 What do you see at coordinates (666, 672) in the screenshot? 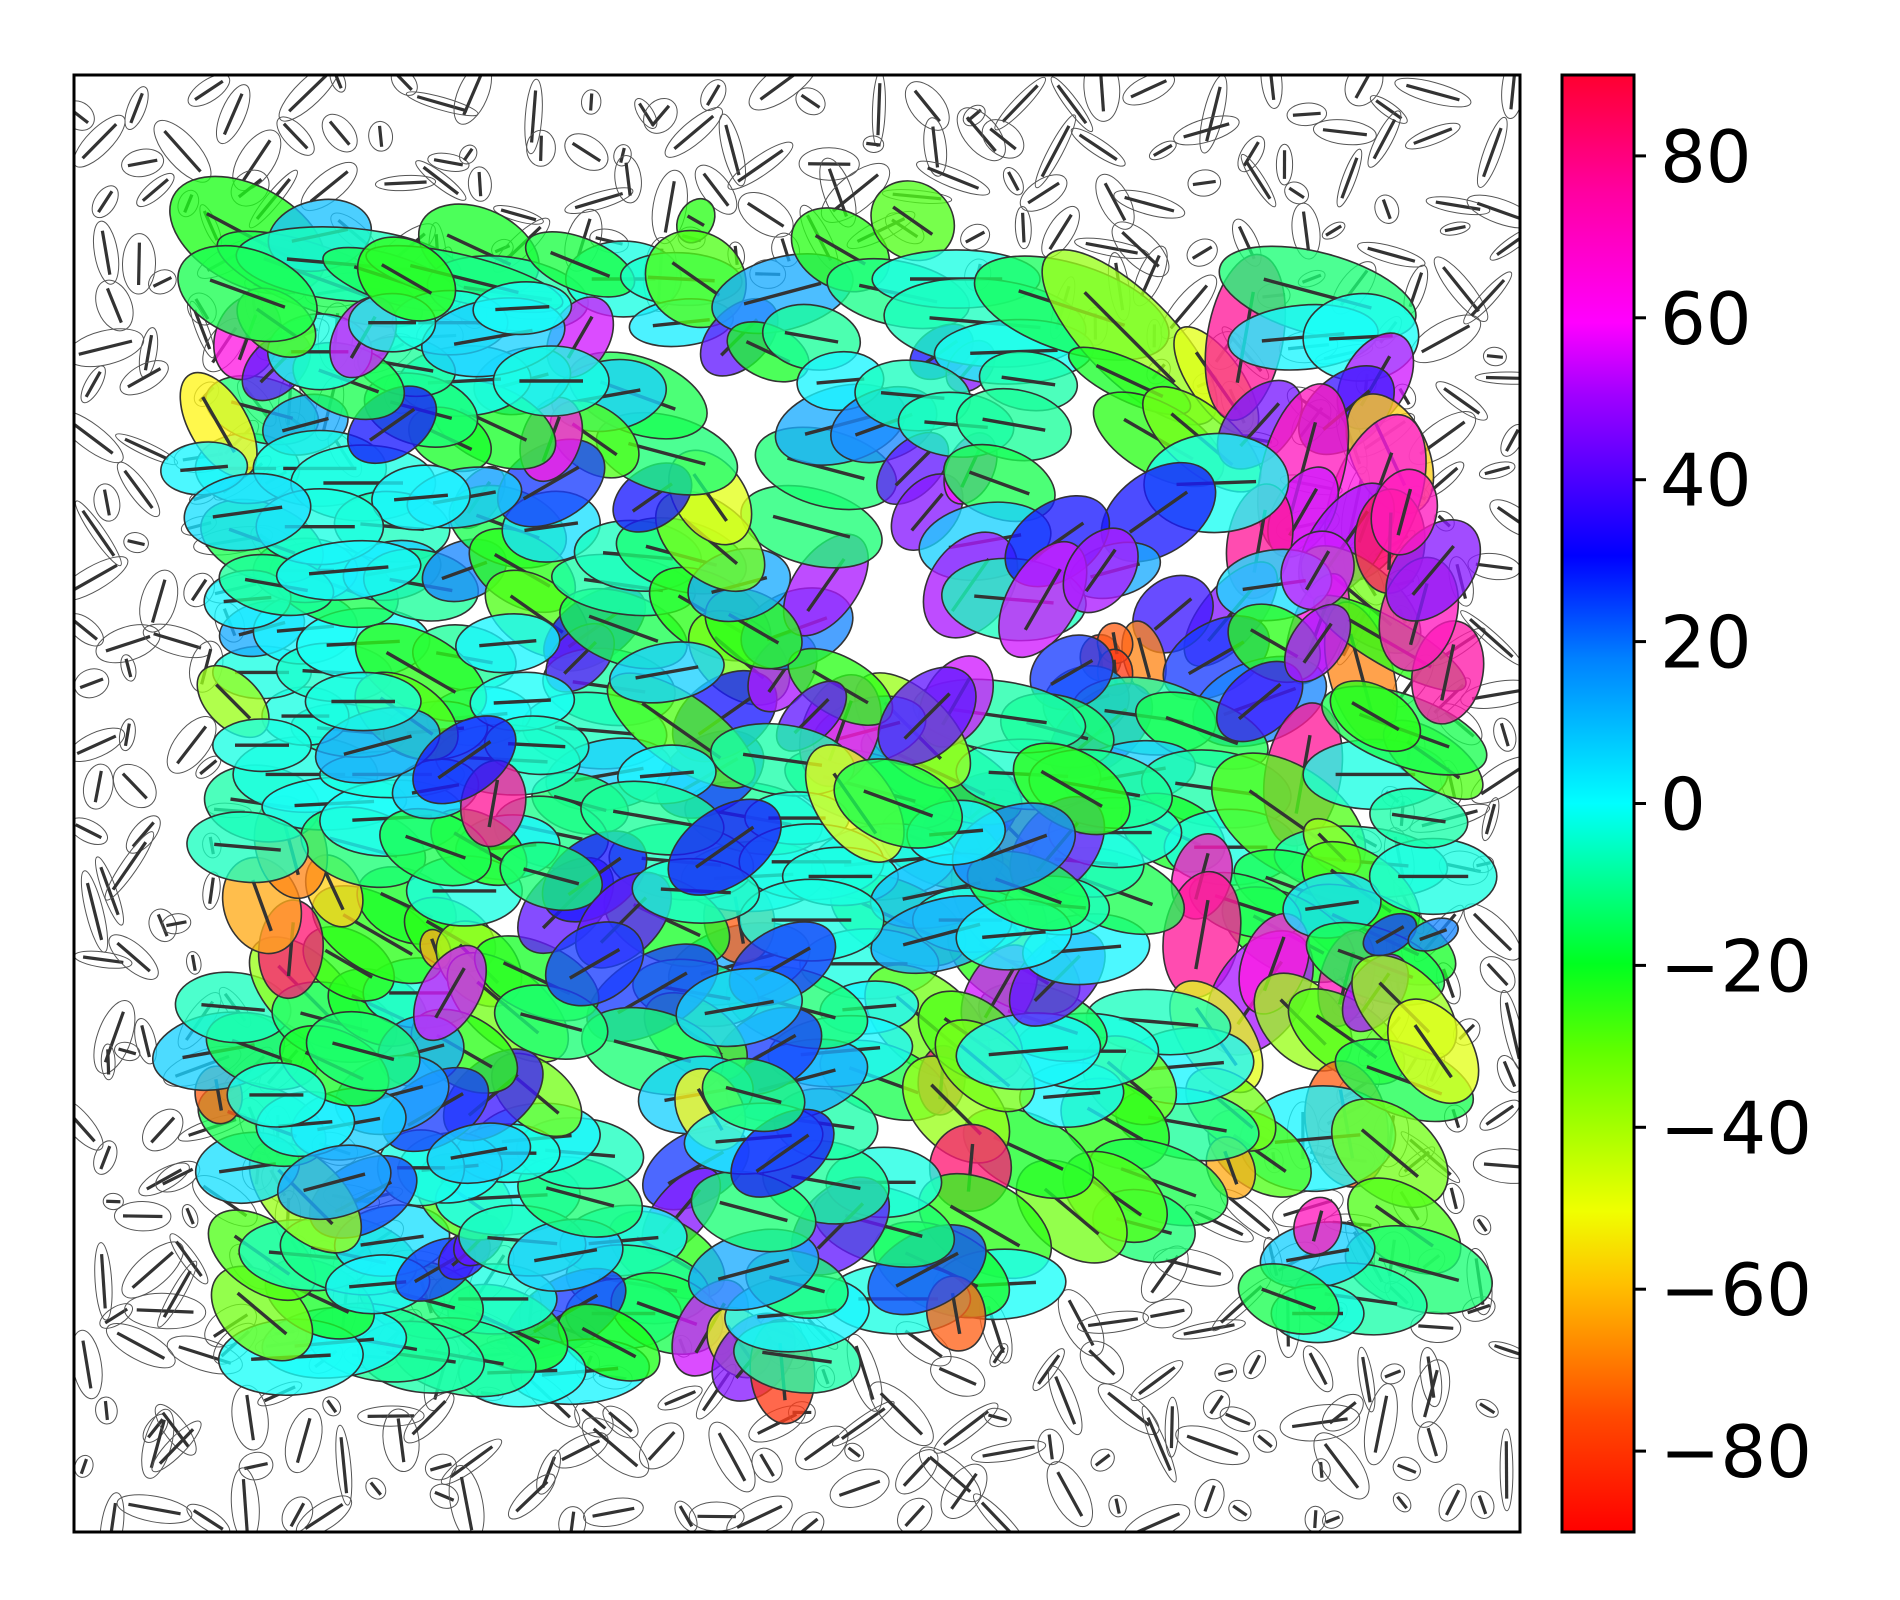
I see `data-ellipse` at bounding box center [666, 672].